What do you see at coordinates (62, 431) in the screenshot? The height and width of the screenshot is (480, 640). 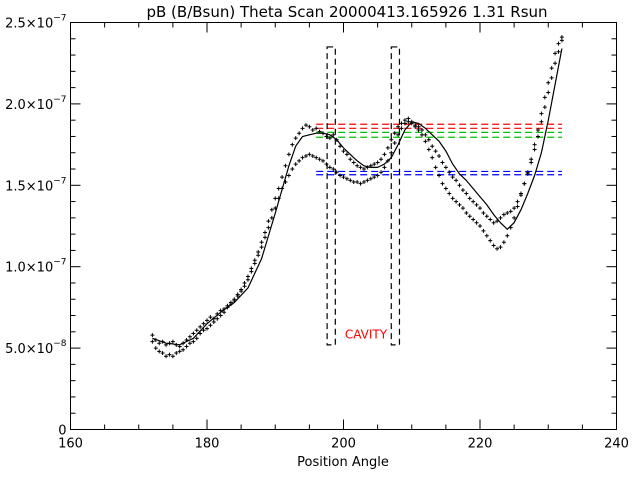 I see `y-tick-label: 0` at bounding box center [62, 431].